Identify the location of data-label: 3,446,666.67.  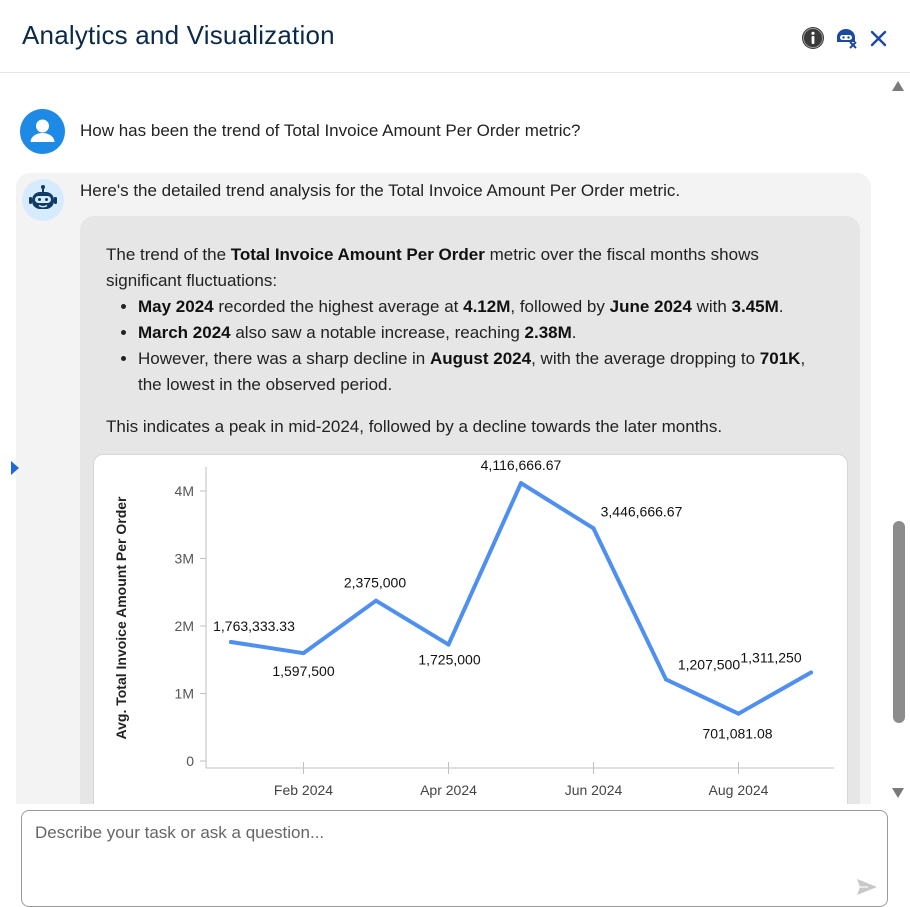
(642, 511).